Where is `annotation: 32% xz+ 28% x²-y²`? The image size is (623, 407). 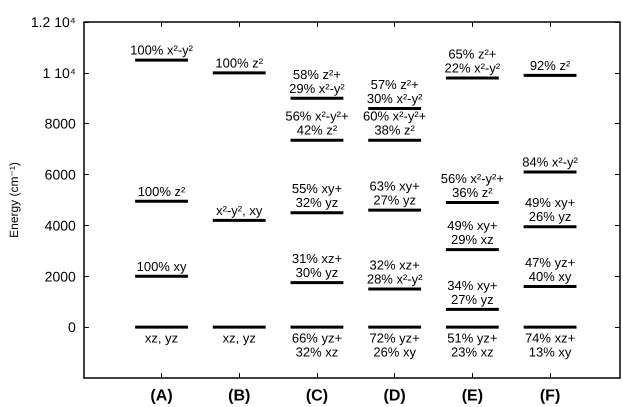
annotation: 32% xz+ 28% x²-y² is located at coordinates (395, 272).